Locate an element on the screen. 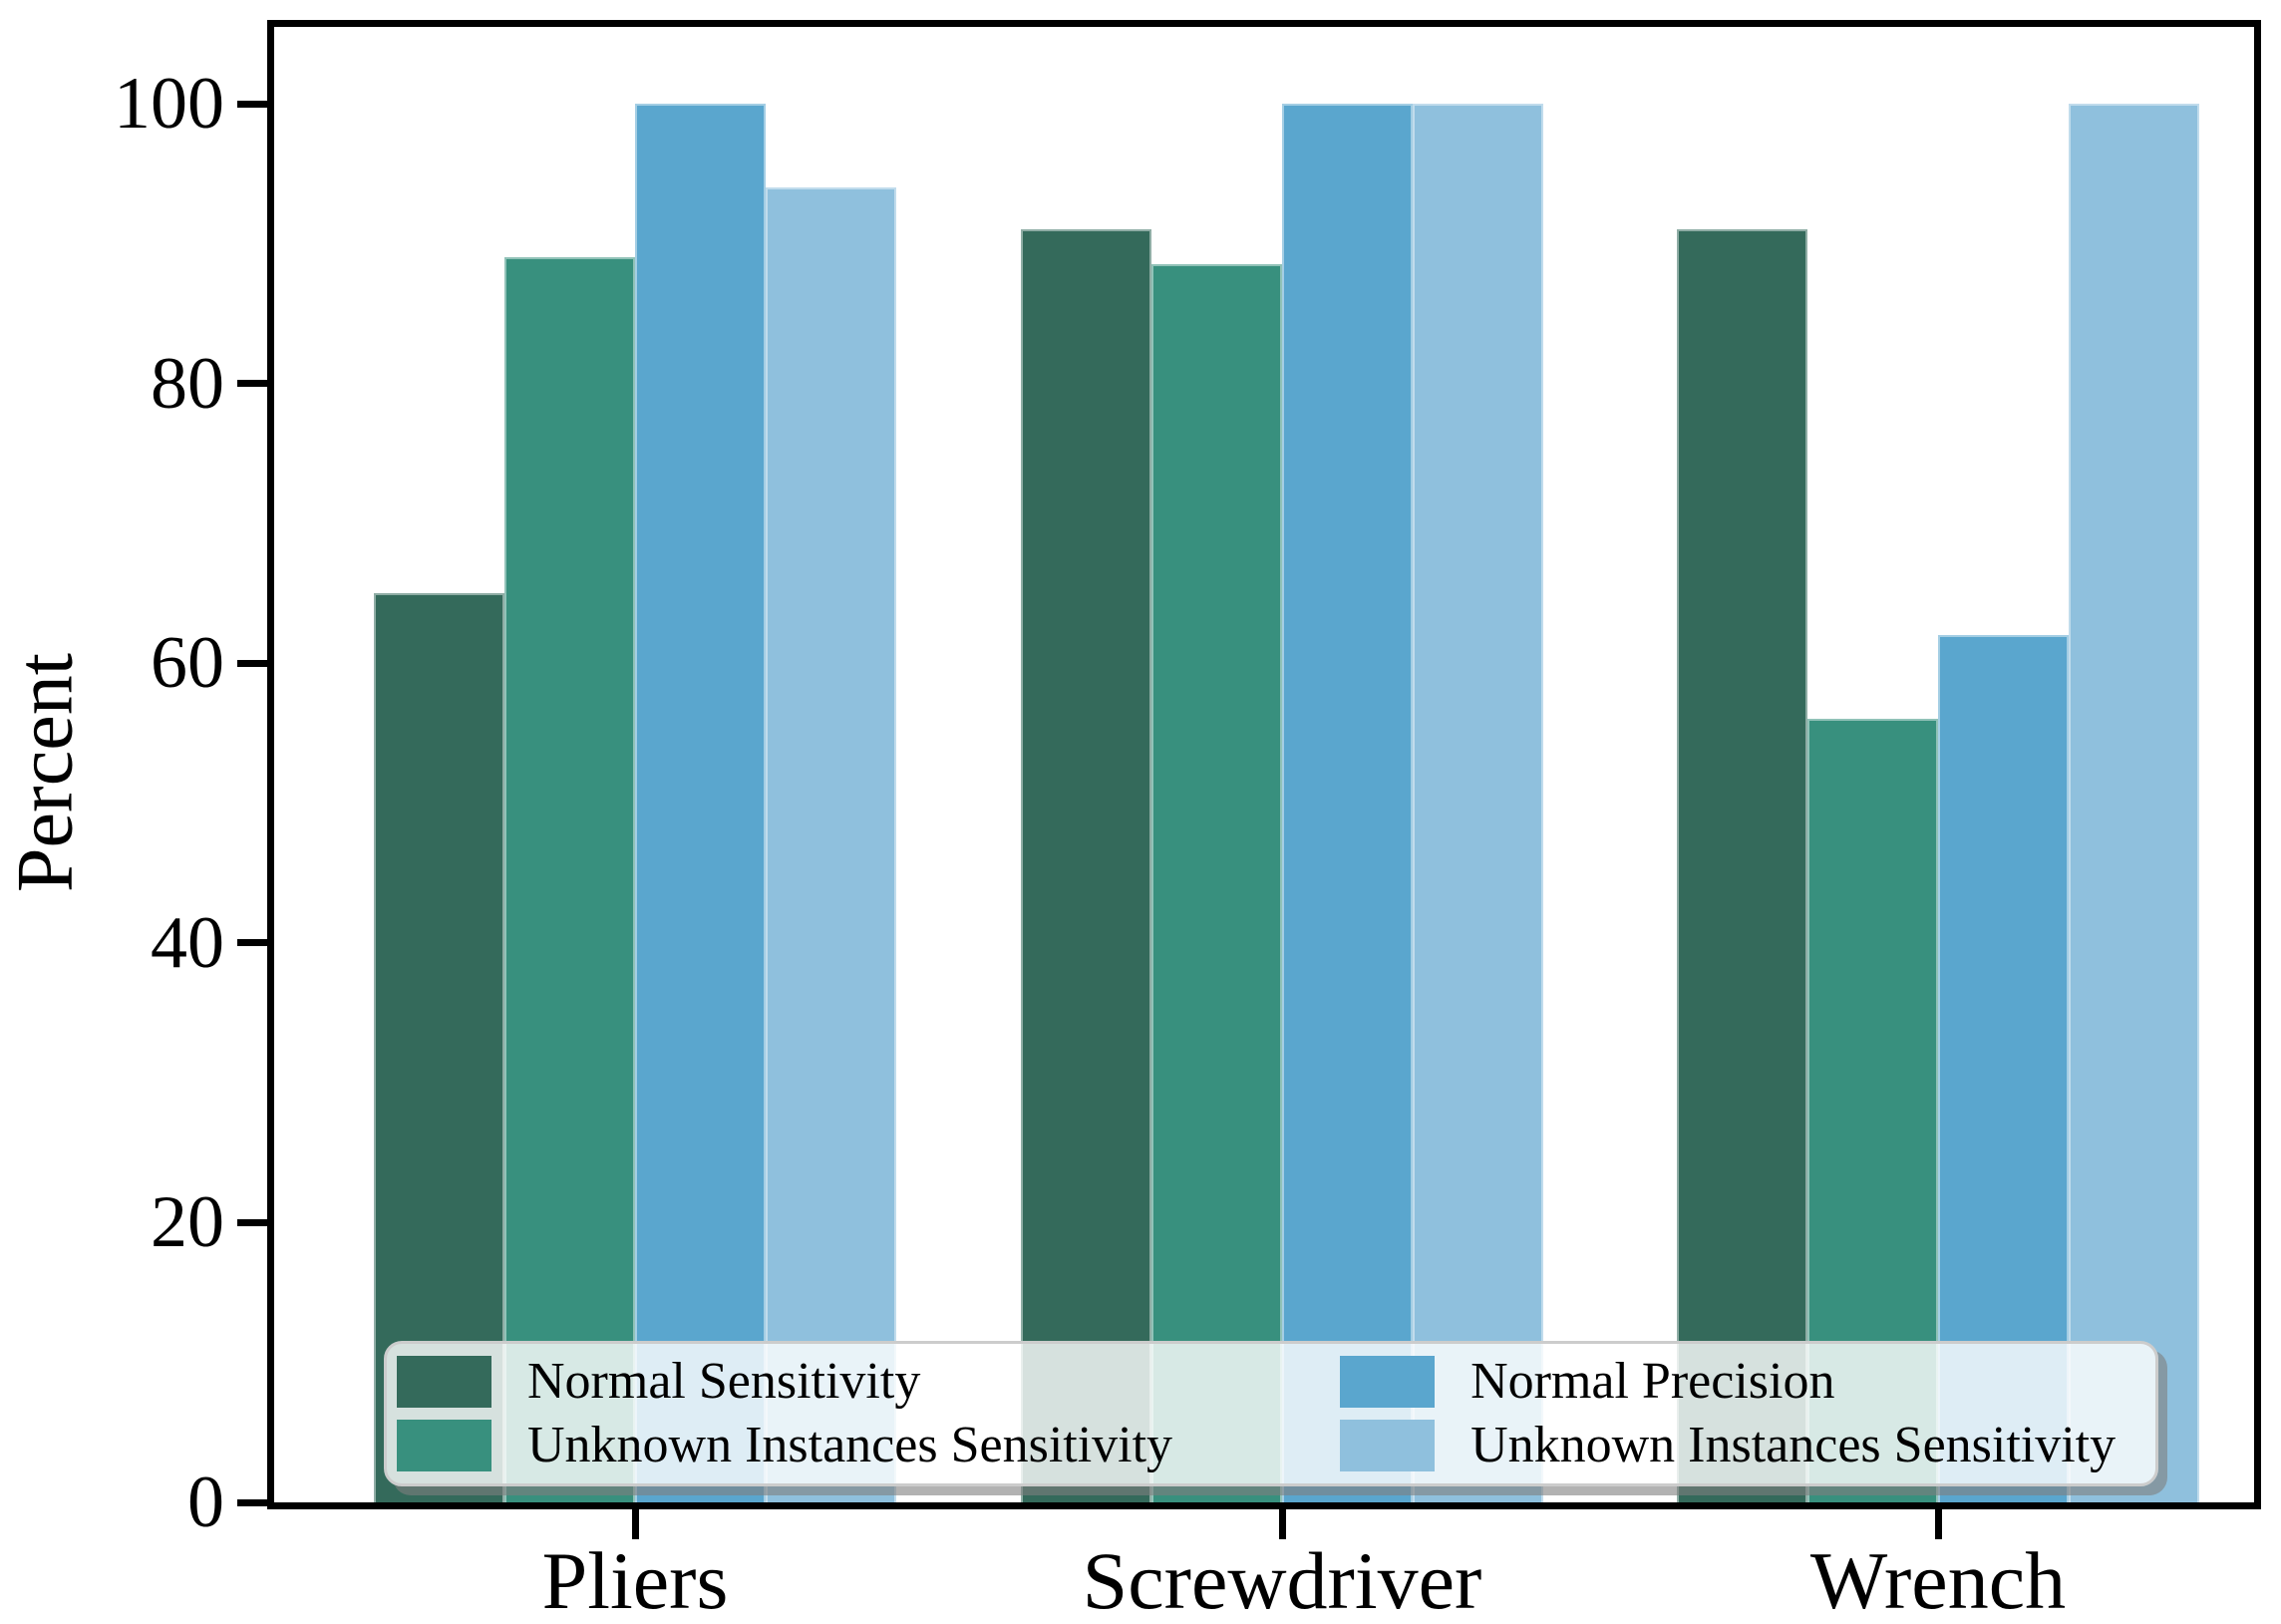 Image resolution: width=2281 pixels, height=1624 pixels. legend-label: Normal Precision is located at coordinates (1652, 1382).